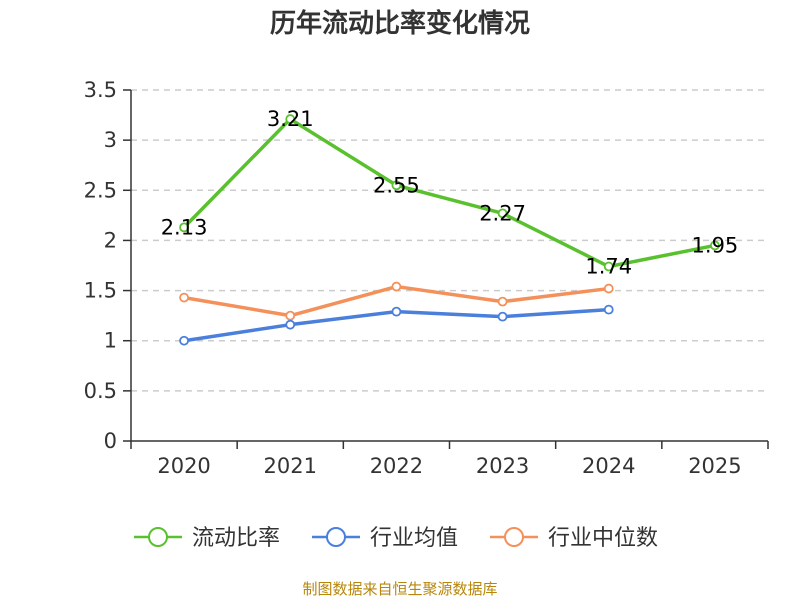 This screenshot has height=600, width=800. I want to click on data-label: 1.95, so click(715, 245).